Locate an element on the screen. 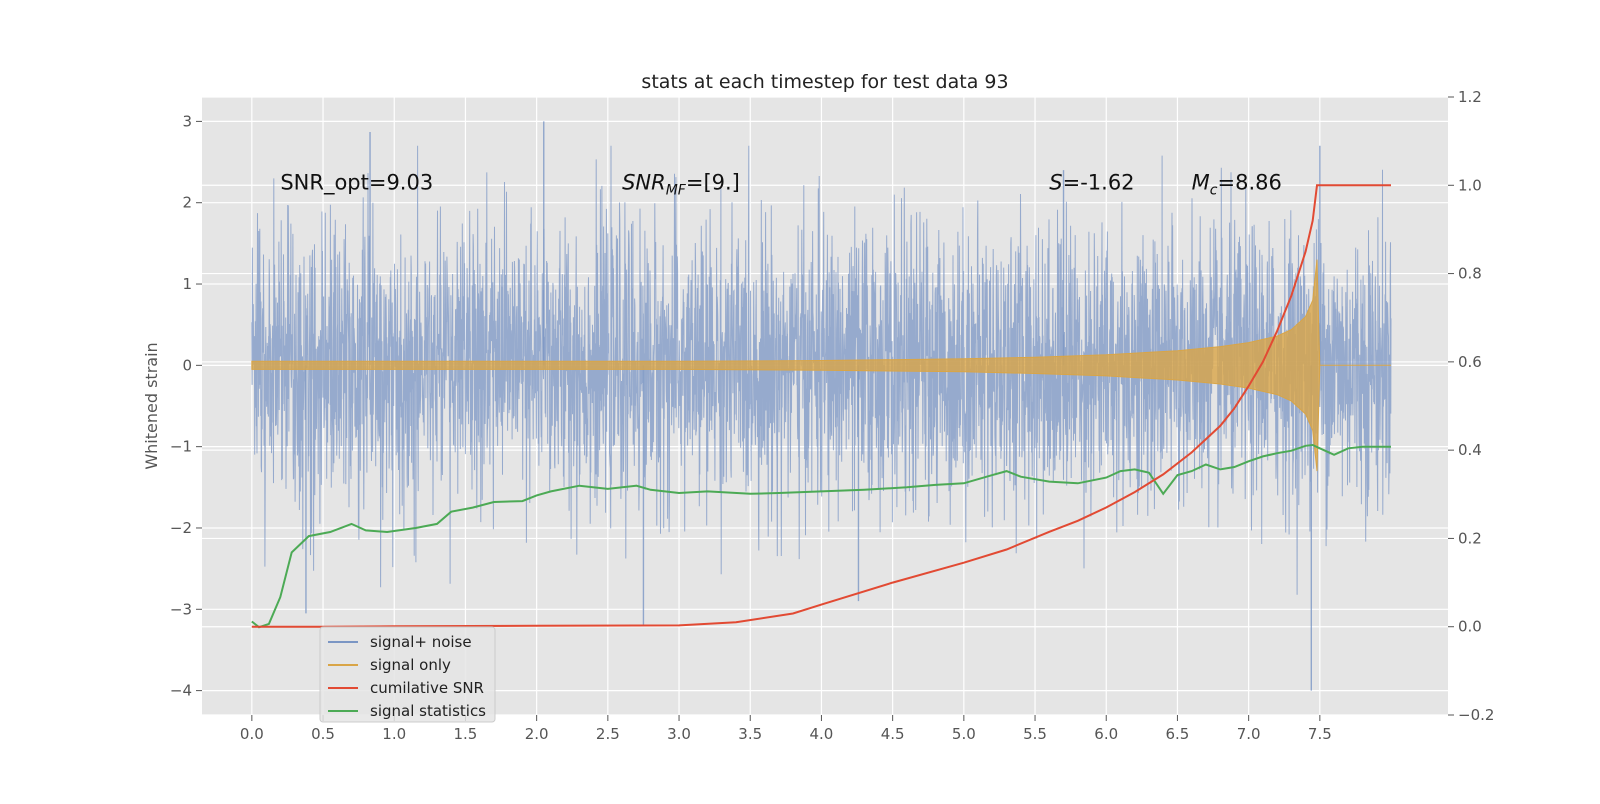 This screenshot has height=804, width=1600. legend-label: signal+ noise is located at coordinates (421, 642).